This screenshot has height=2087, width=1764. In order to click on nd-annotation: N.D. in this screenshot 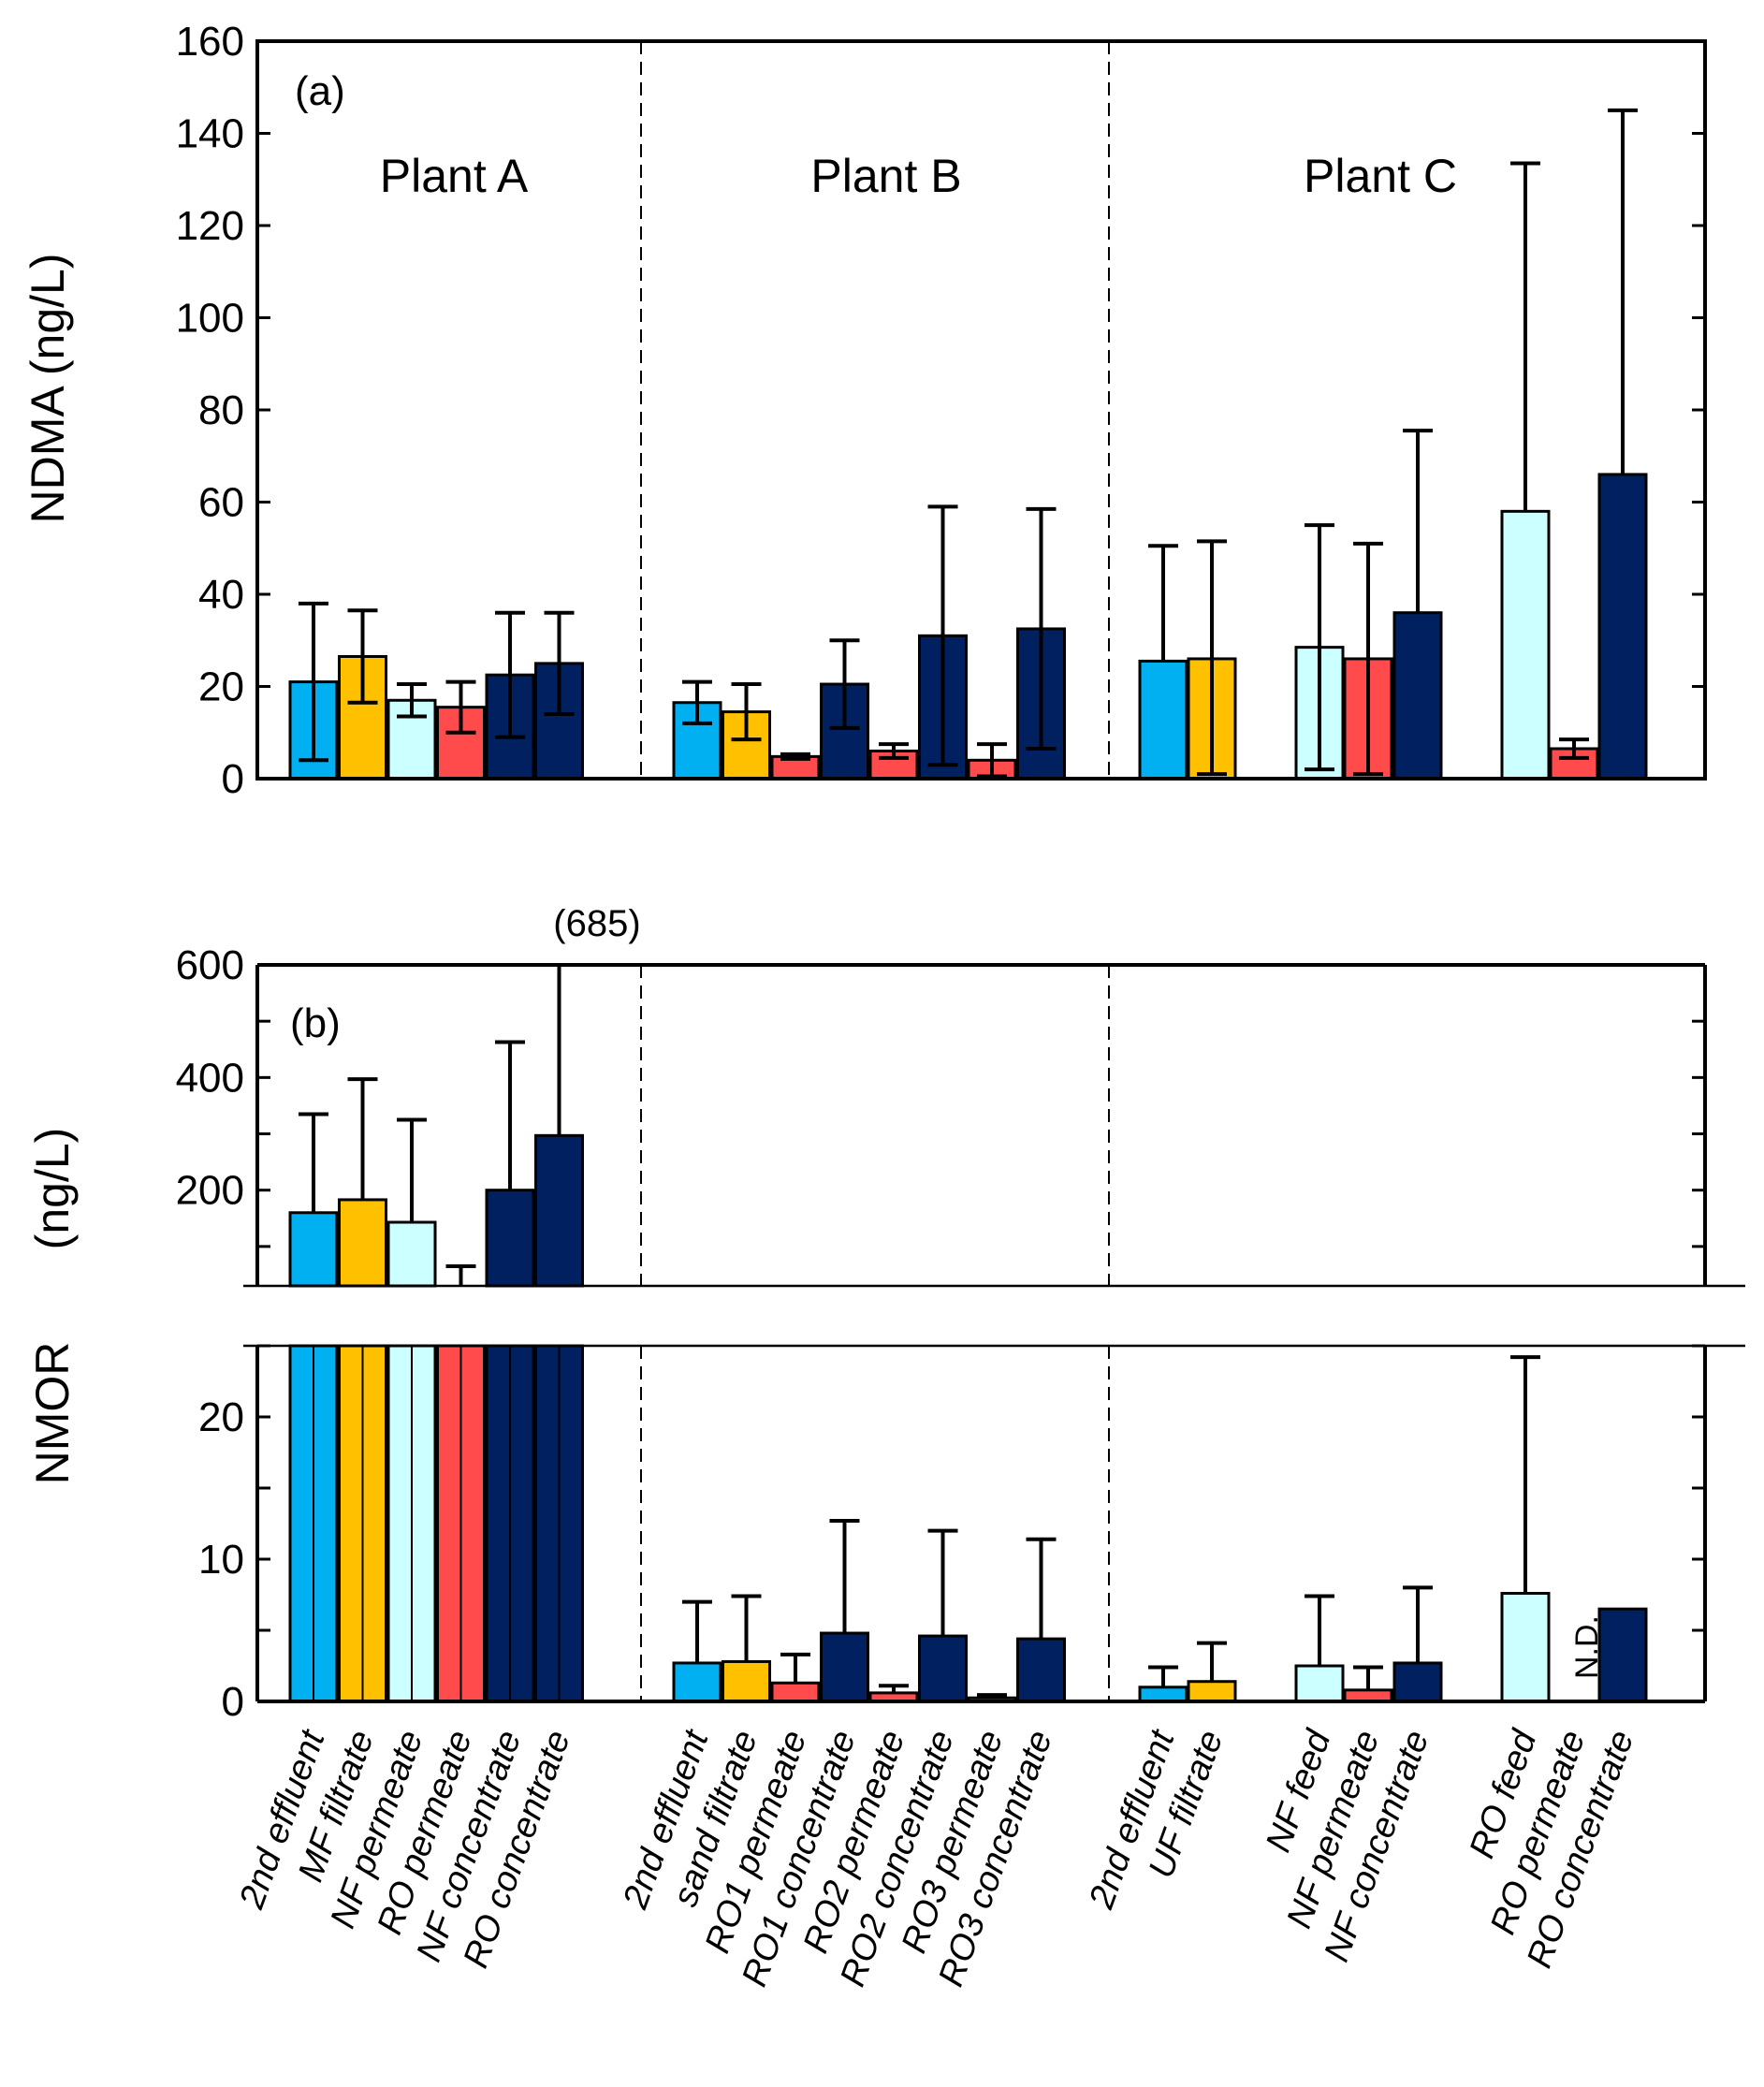, I will do `click(1587, 1647)`.